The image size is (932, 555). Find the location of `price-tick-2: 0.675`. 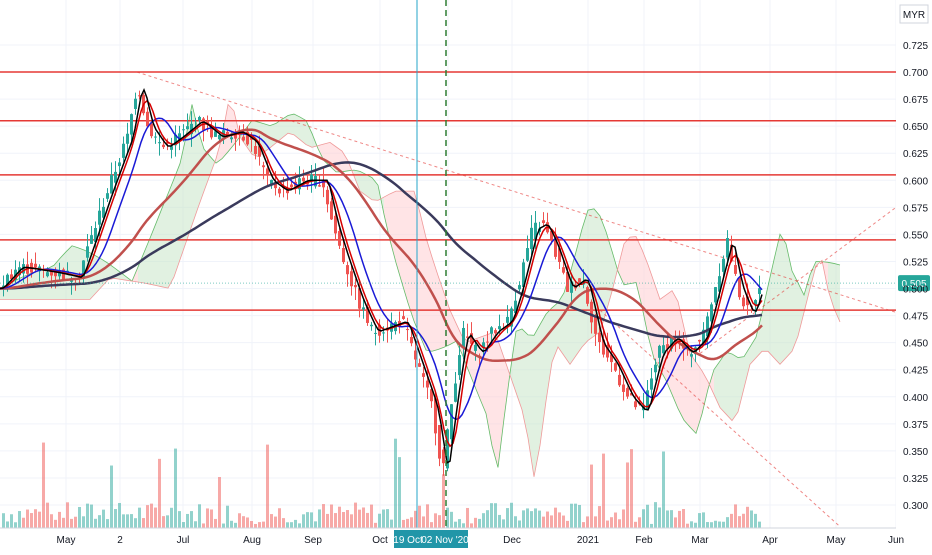

price-tick-2: 0.675 is located at coordinates (915, 100).